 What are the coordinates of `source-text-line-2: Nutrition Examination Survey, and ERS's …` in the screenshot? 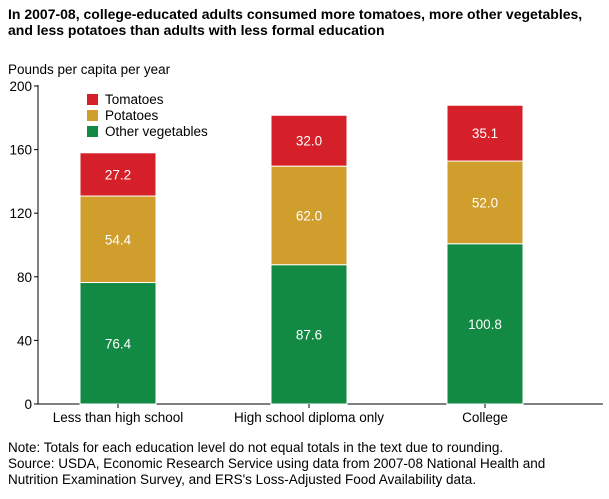 It's located at (242, 479).